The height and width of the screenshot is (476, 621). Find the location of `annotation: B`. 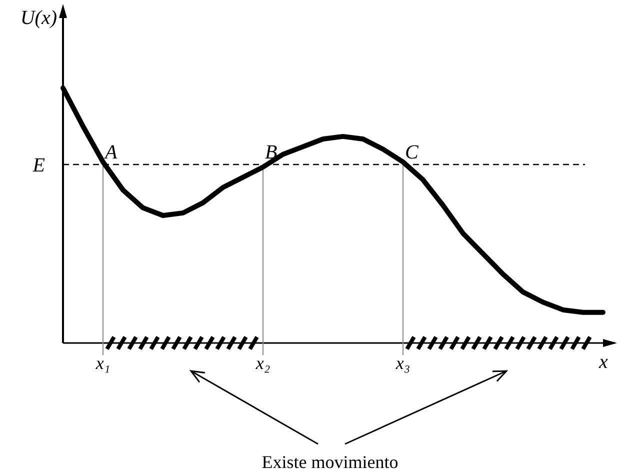

annotation: B is located at coordinates (271, 153).